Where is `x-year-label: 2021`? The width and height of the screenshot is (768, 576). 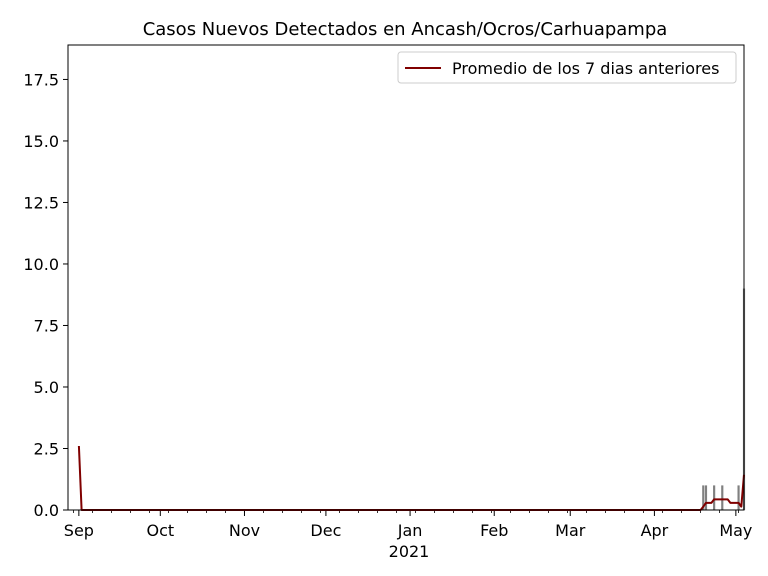
x-year-label: 2021 is located at coordinates (409, 551).